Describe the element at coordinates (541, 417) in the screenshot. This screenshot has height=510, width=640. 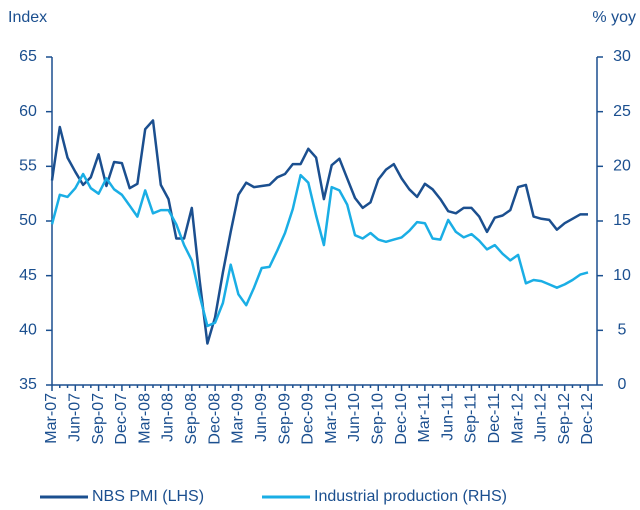
I see `x-tick-label: Jun-12` at that location.